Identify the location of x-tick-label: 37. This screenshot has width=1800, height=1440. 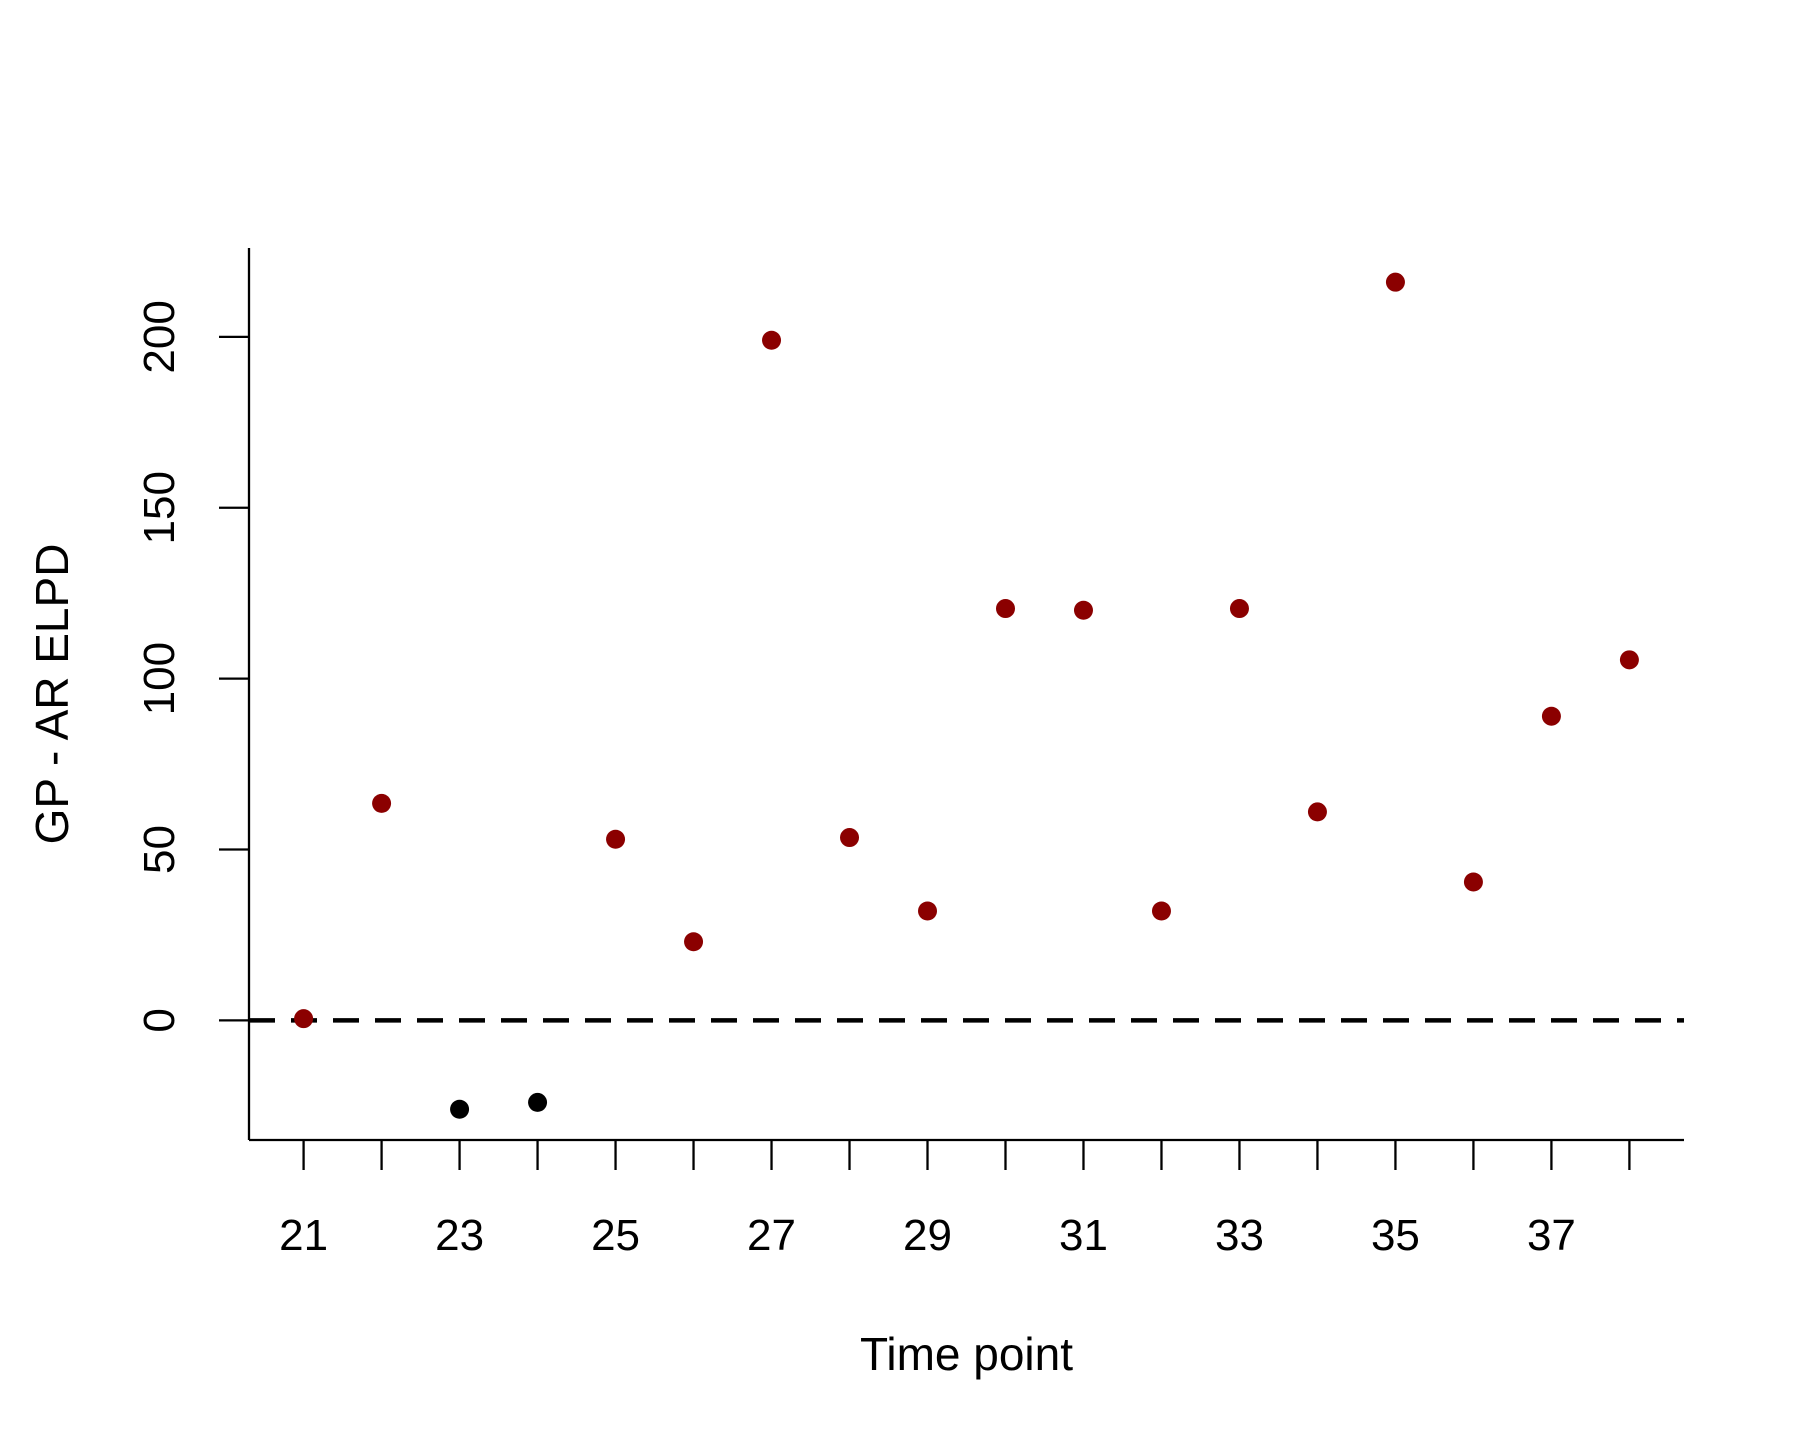
(1551, 1235).